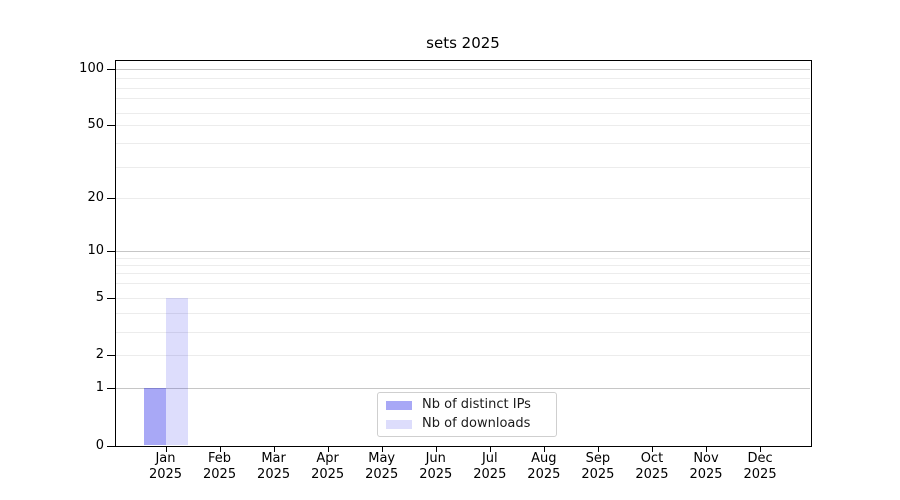 The height and width of the screenshot is (500, 900). What do you see at coordinates (382, 466) in the screenshot?
I see `x-tick-label: May 2025` at bounding box center [382, 466].